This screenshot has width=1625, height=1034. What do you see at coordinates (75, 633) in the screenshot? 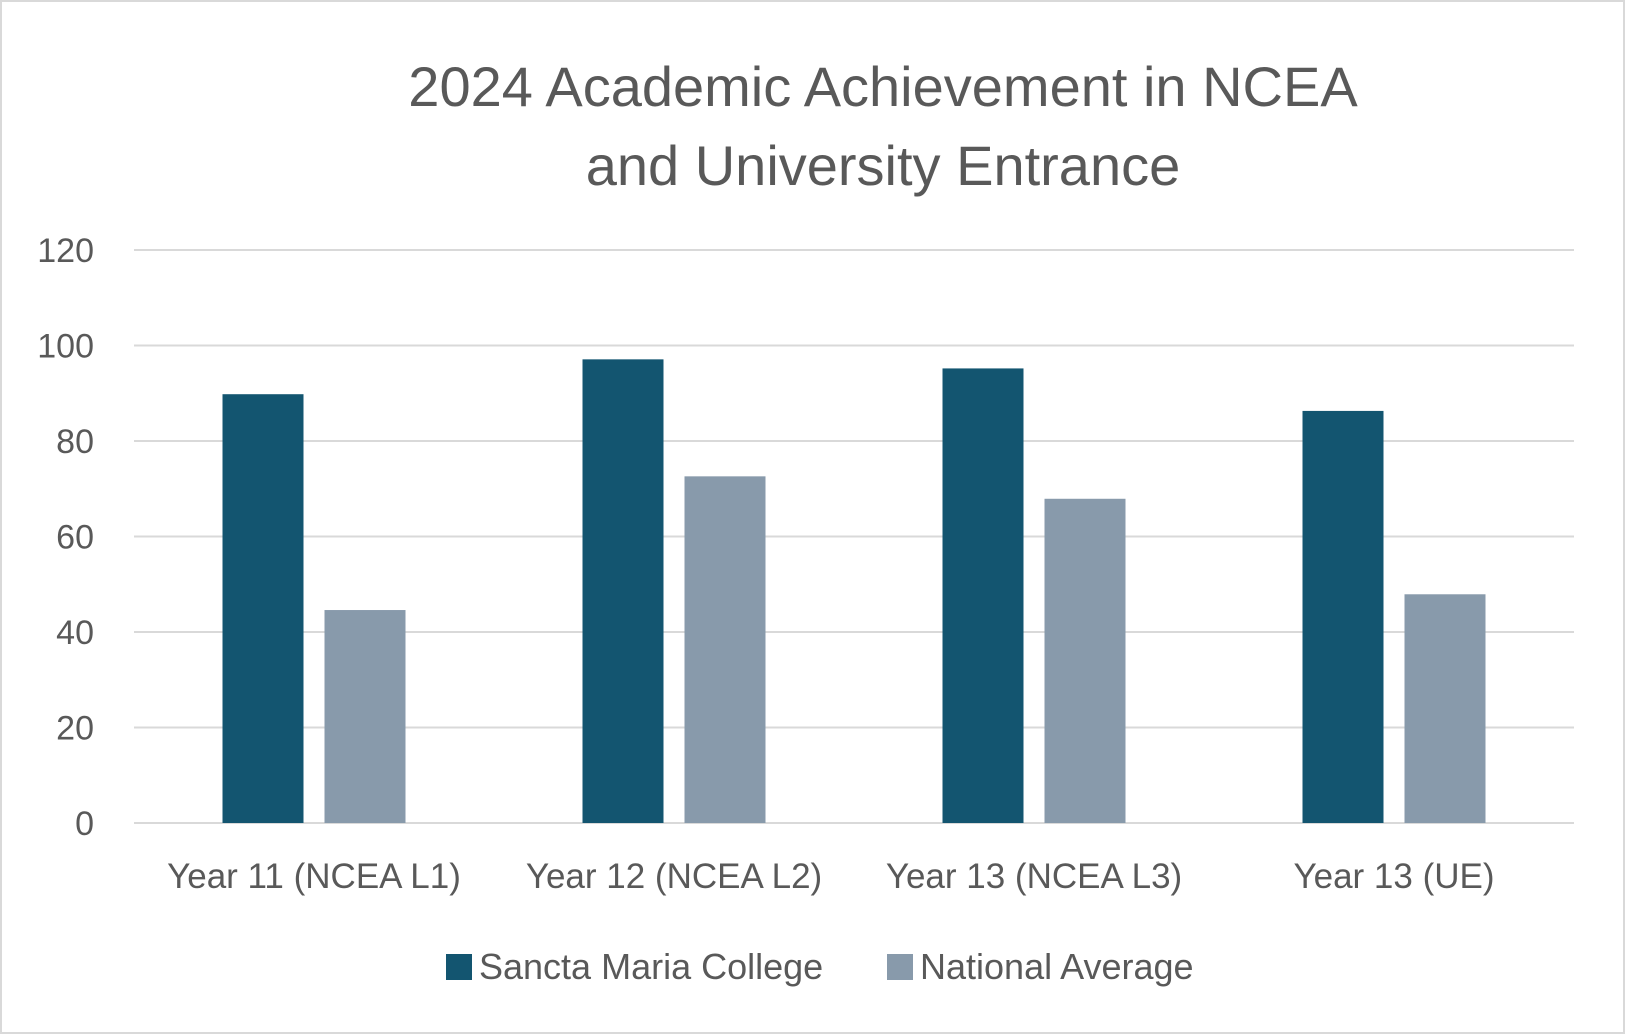
I see `y-tick-label-40: 40` at bounding box center [75, 633].